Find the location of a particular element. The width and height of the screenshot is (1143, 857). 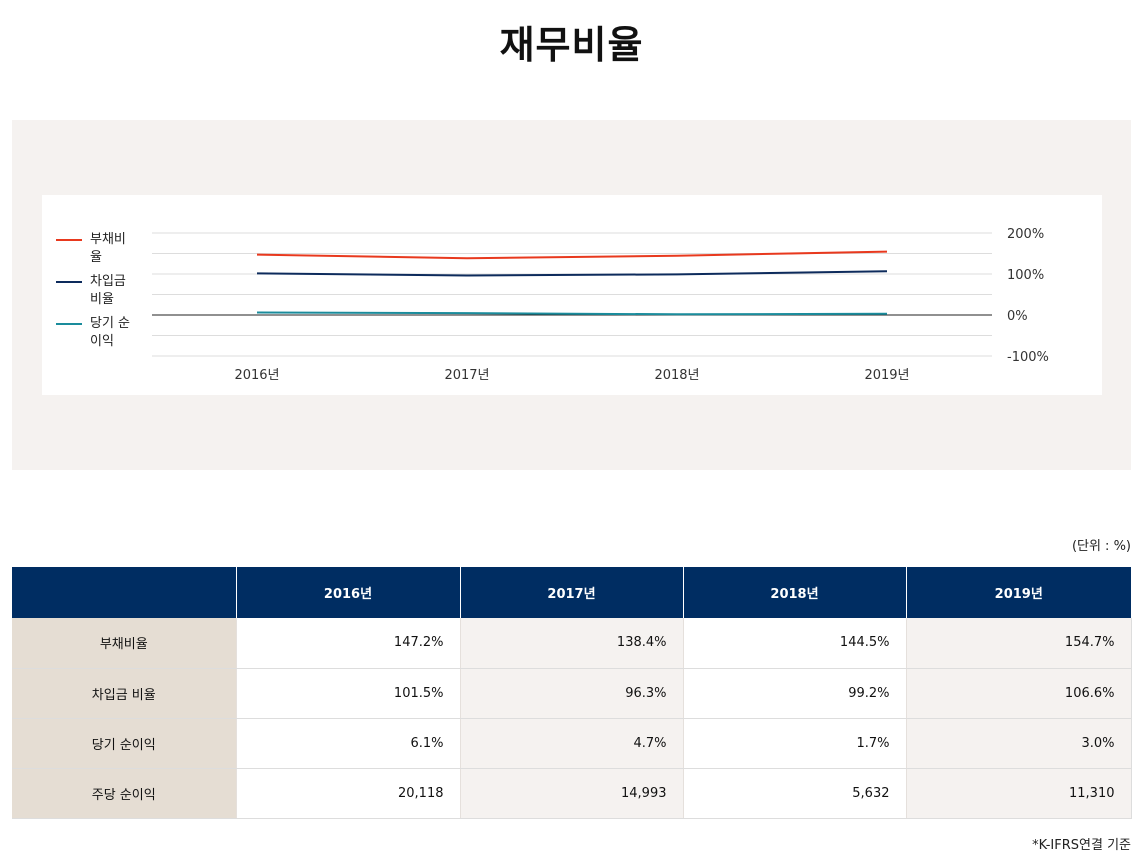

table-row: 주당 순이익 20,118 14,993 5,632 11,310 is located at coordinates (572, 793).